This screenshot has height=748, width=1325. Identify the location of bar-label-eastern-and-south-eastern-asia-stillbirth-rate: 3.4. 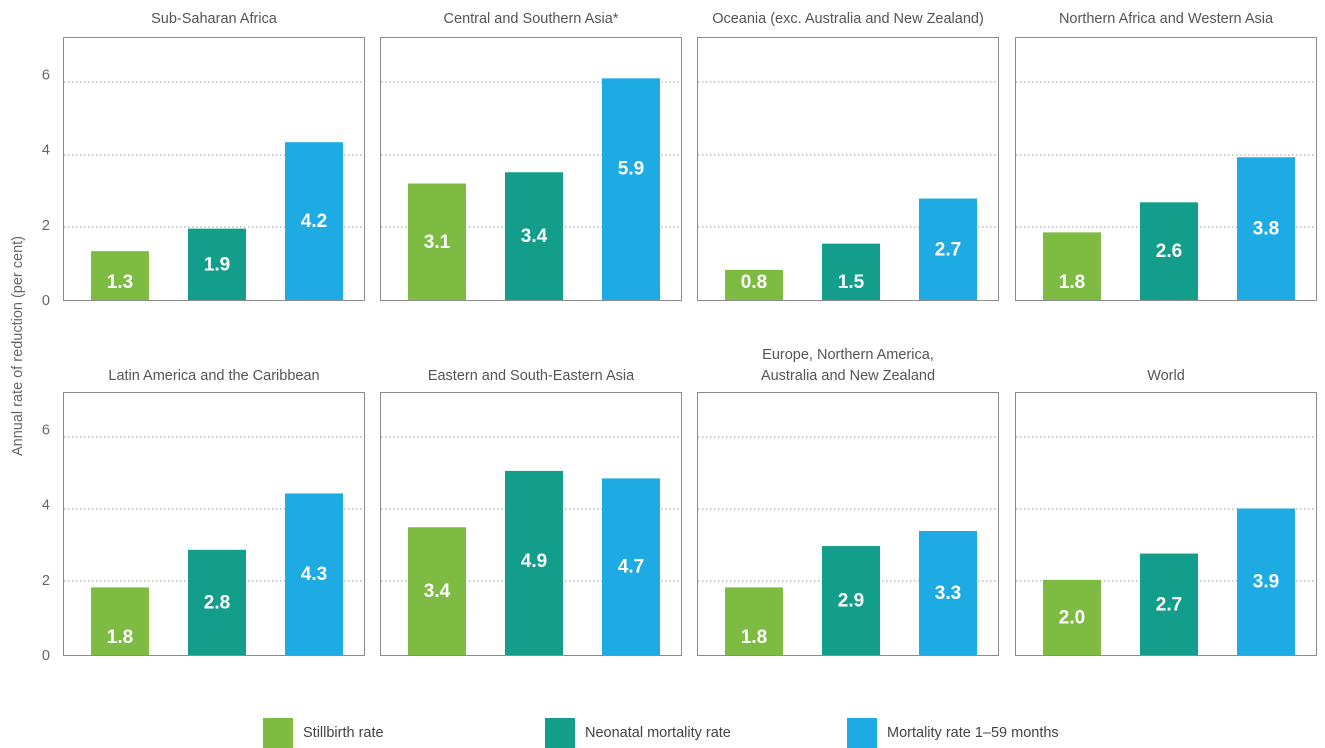
(437, 591).